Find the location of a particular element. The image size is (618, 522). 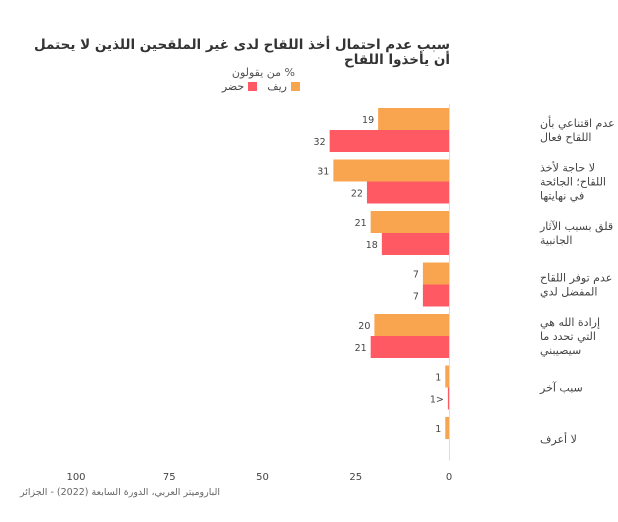

data-label-rural-0: 19 is located at coordinates (368, 120).